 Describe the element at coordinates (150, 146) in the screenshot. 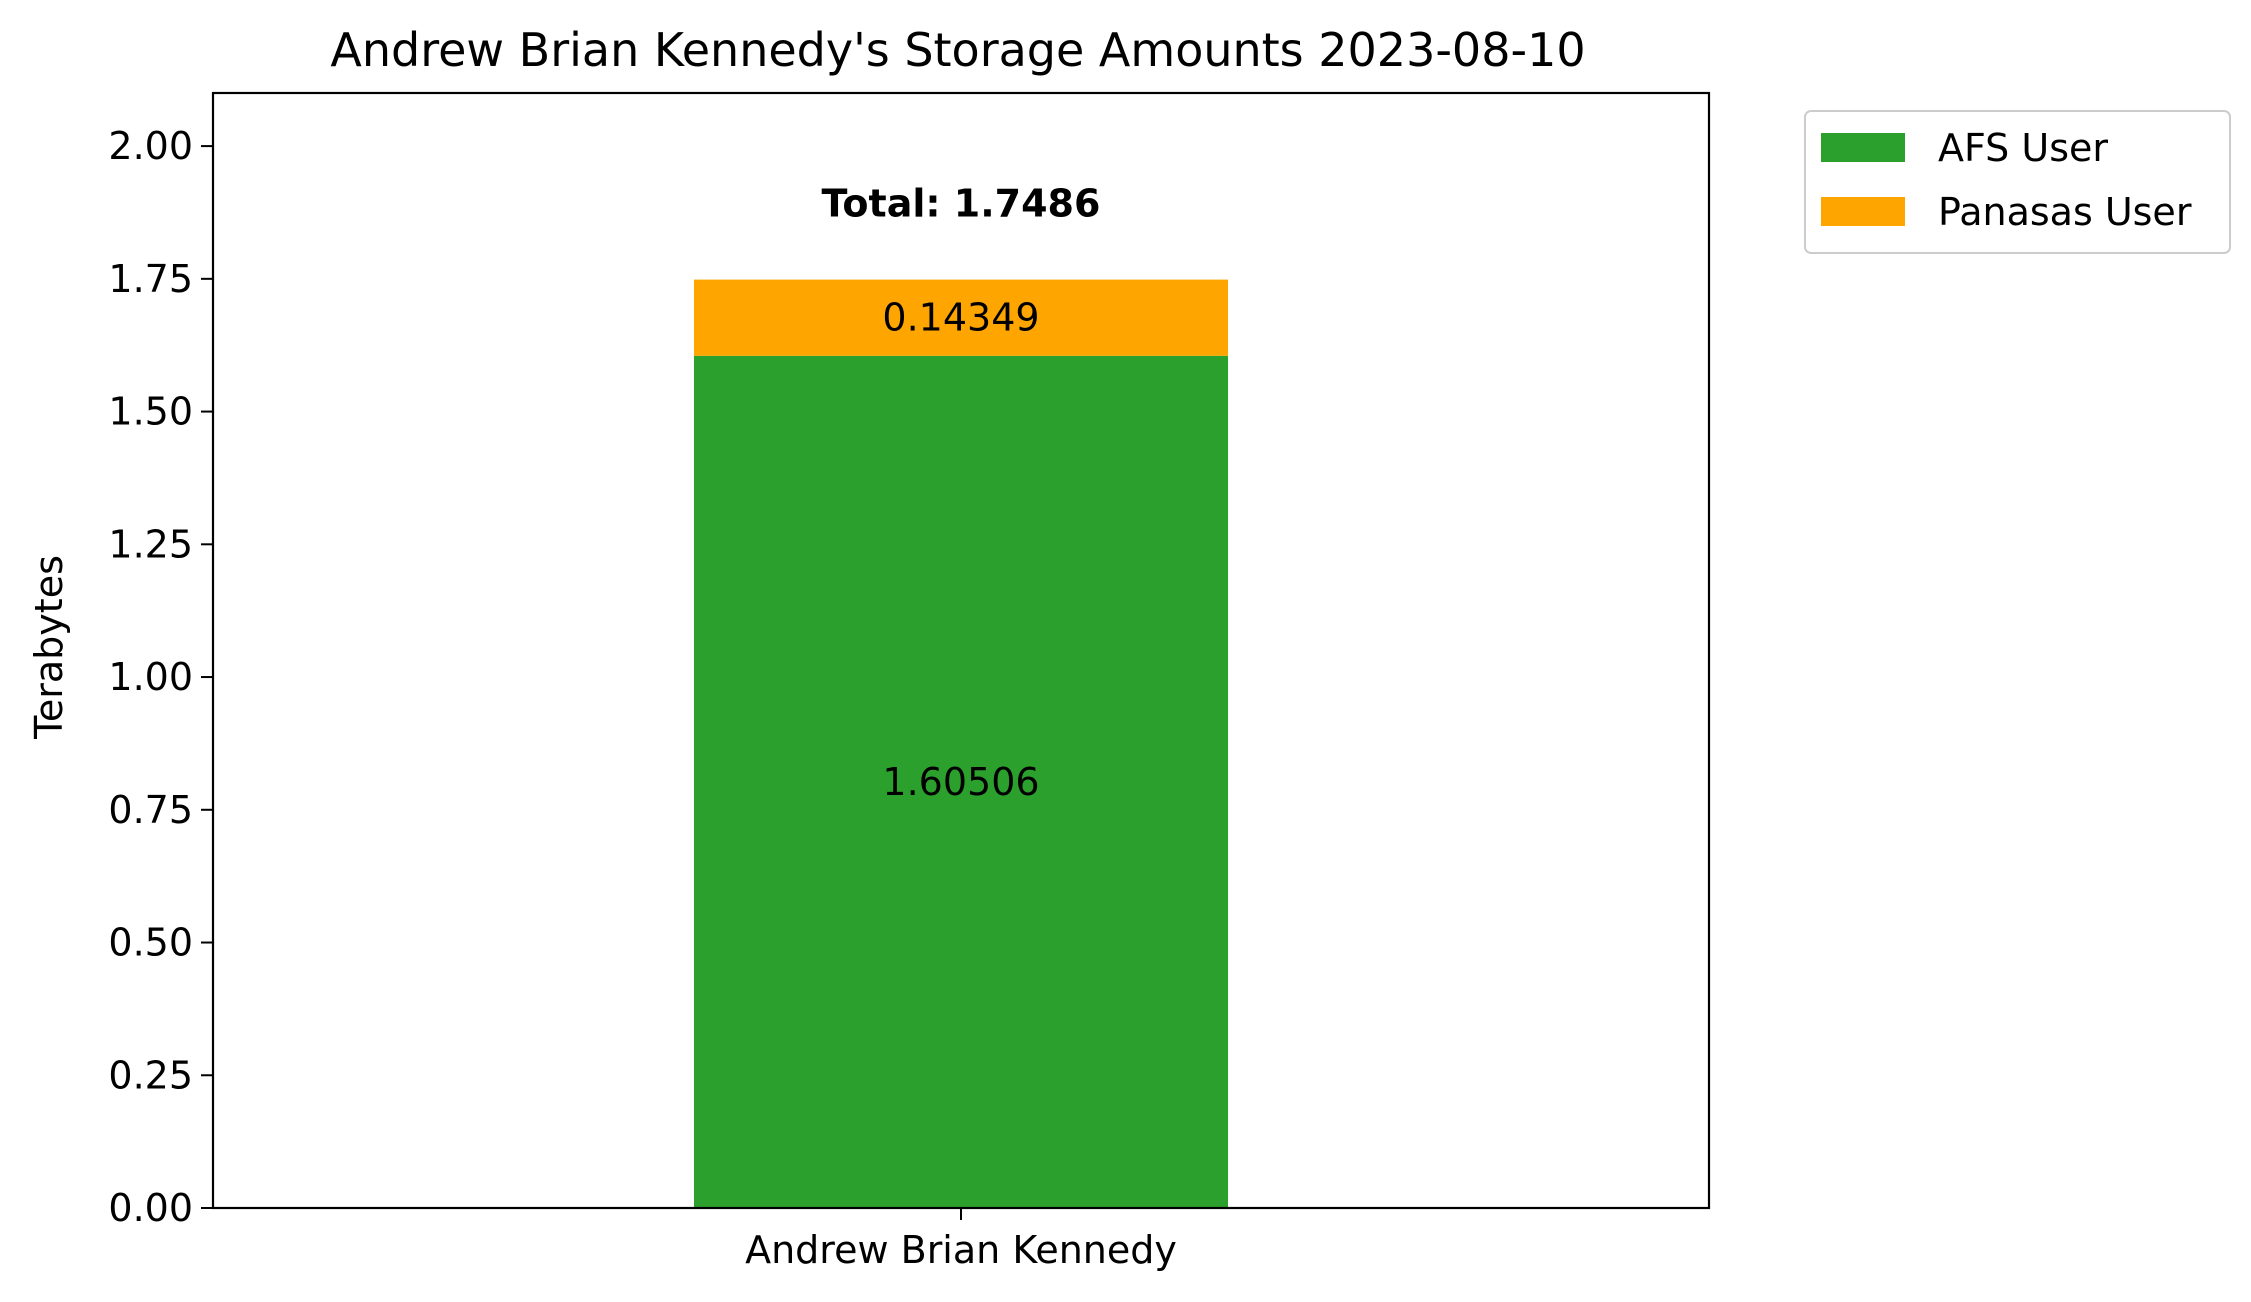

I see `y-tick-label: 2.00` at that location.